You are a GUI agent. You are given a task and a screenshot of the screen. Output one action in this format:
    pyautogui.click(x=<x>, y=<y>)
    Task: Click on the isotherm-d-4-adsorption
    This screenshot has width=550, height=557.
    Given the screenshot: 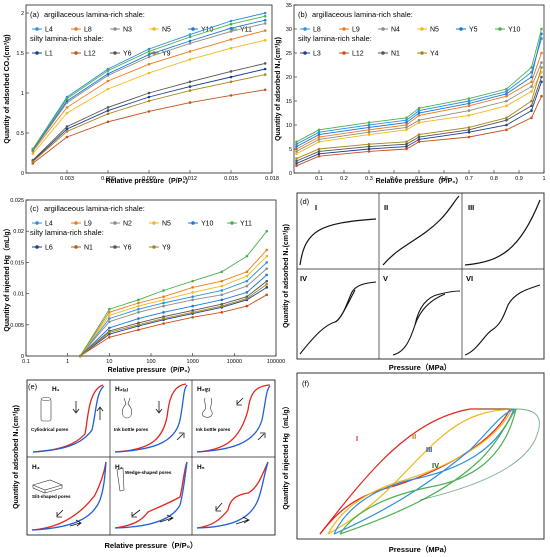 What is the action you would take?
    pyautogui.click(x=338, y=318)
    